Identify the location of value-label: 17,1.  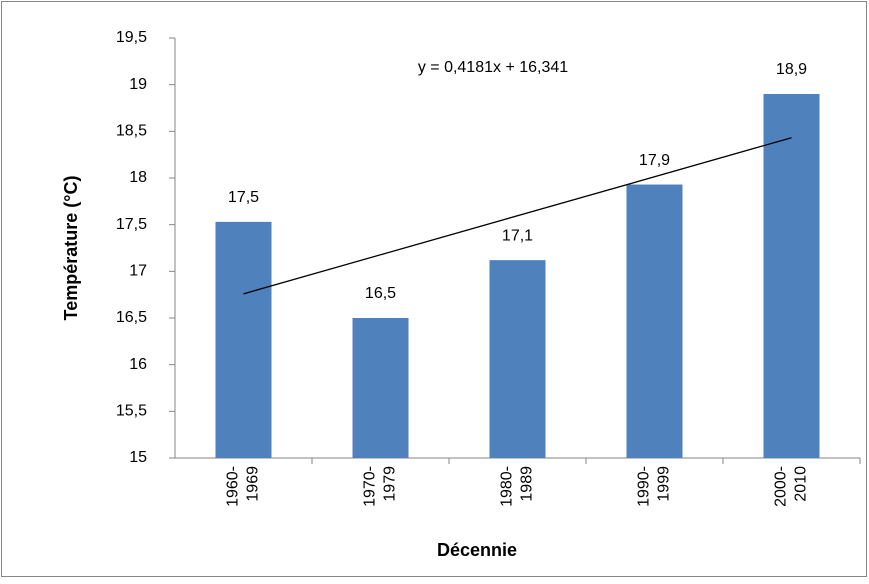
(517, 235).